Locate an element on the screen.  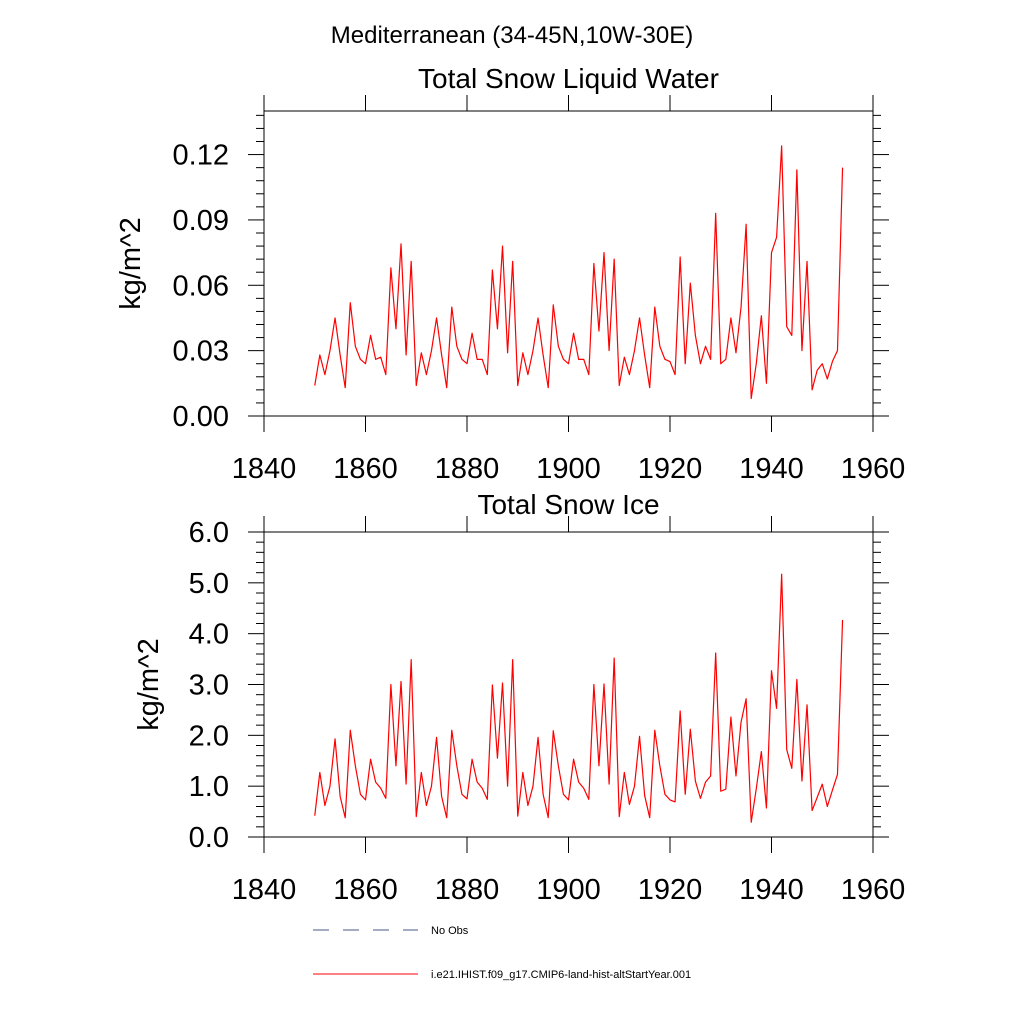
y-tick-label: 6.0 is located at coordinates (209, 533).